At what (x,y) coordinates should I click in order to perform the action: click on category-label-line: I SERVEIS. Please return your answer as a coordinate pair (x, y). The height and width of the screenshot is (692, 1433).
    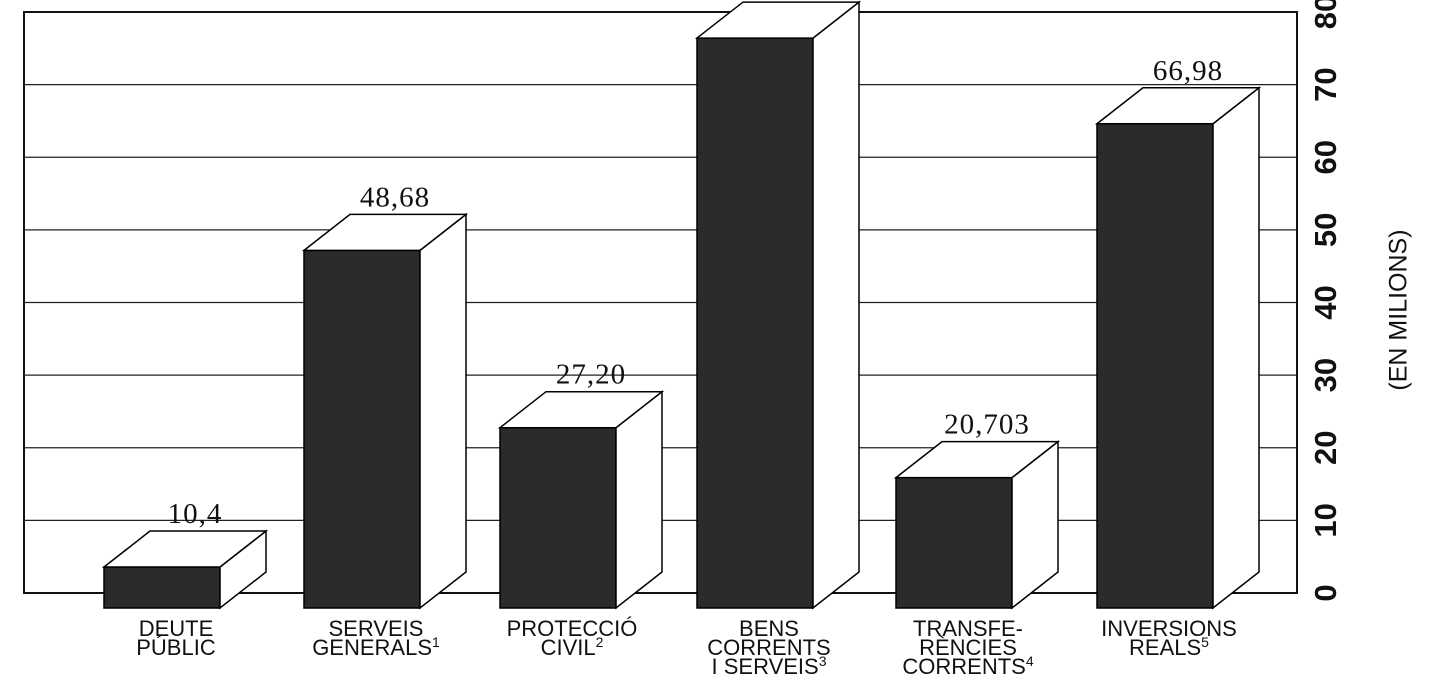
    Looking at the image, I should click on (765, 666).